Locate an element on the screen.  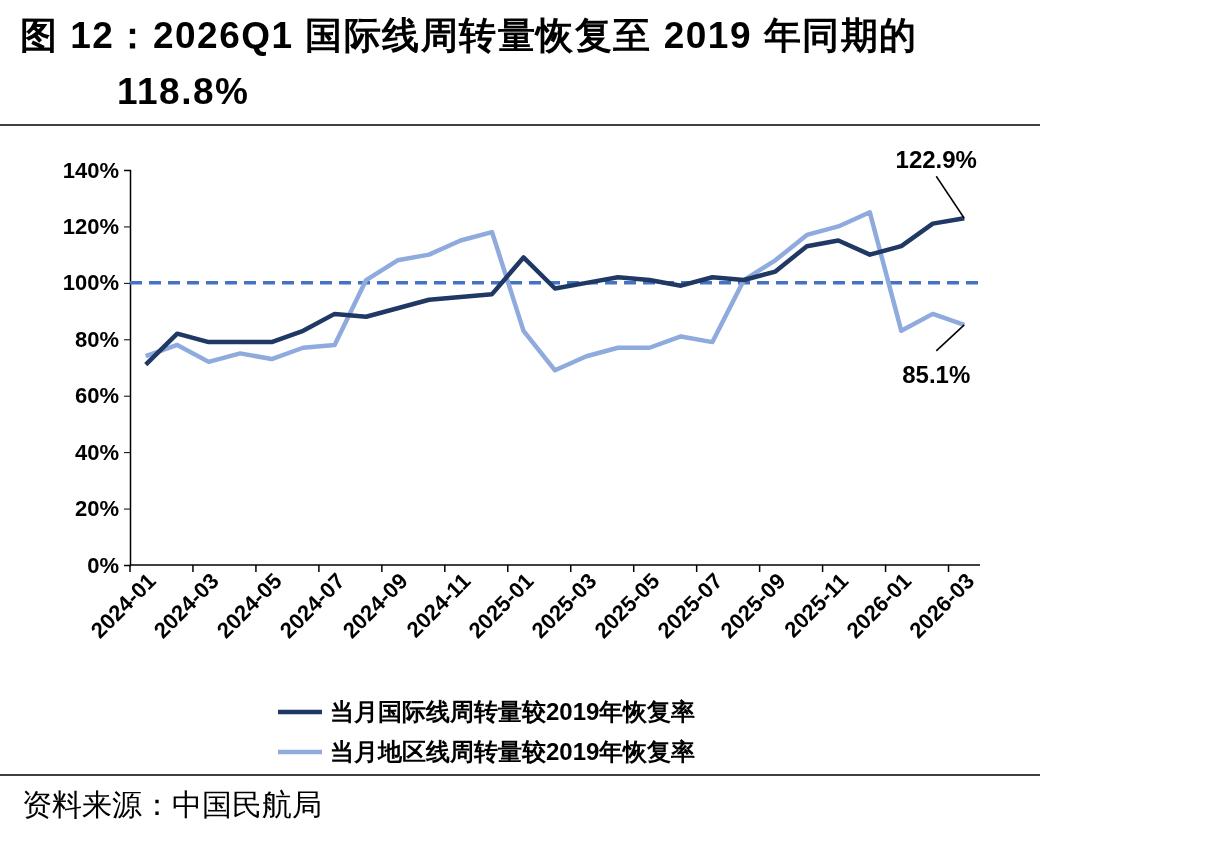
chart-title: 图 12：2026Q1 国际线周转量恢复至 2019 年同期的 118.8% is located at coordinates (469, 64).